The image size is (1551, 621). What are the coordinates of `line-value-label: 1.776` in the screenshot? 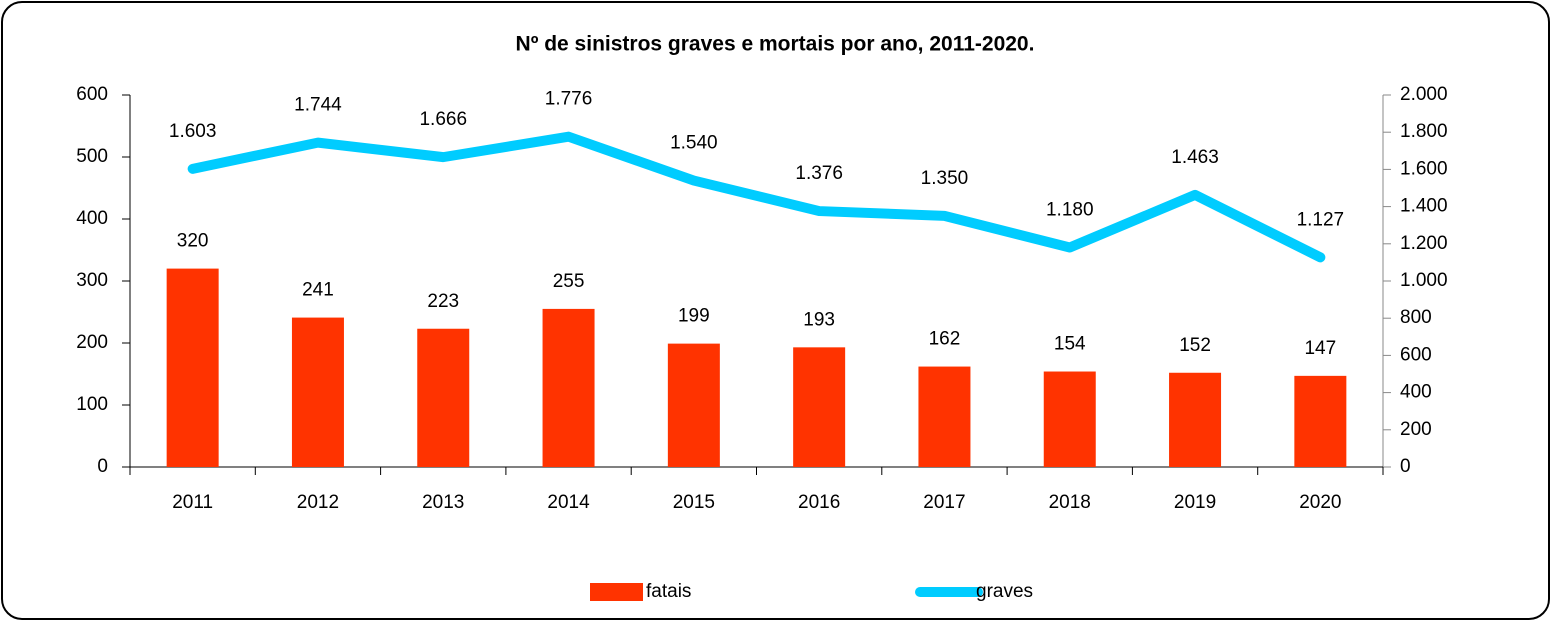 It's located at (569, 99).